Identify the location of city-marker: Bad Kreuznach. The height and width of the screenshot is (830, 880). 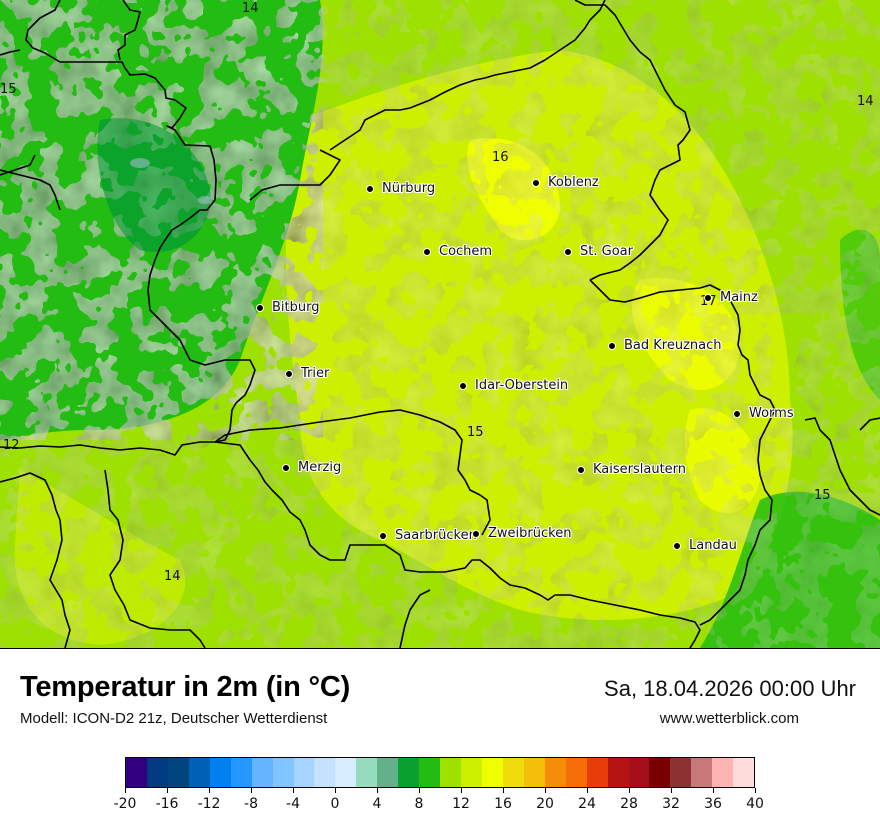
(665, 345).